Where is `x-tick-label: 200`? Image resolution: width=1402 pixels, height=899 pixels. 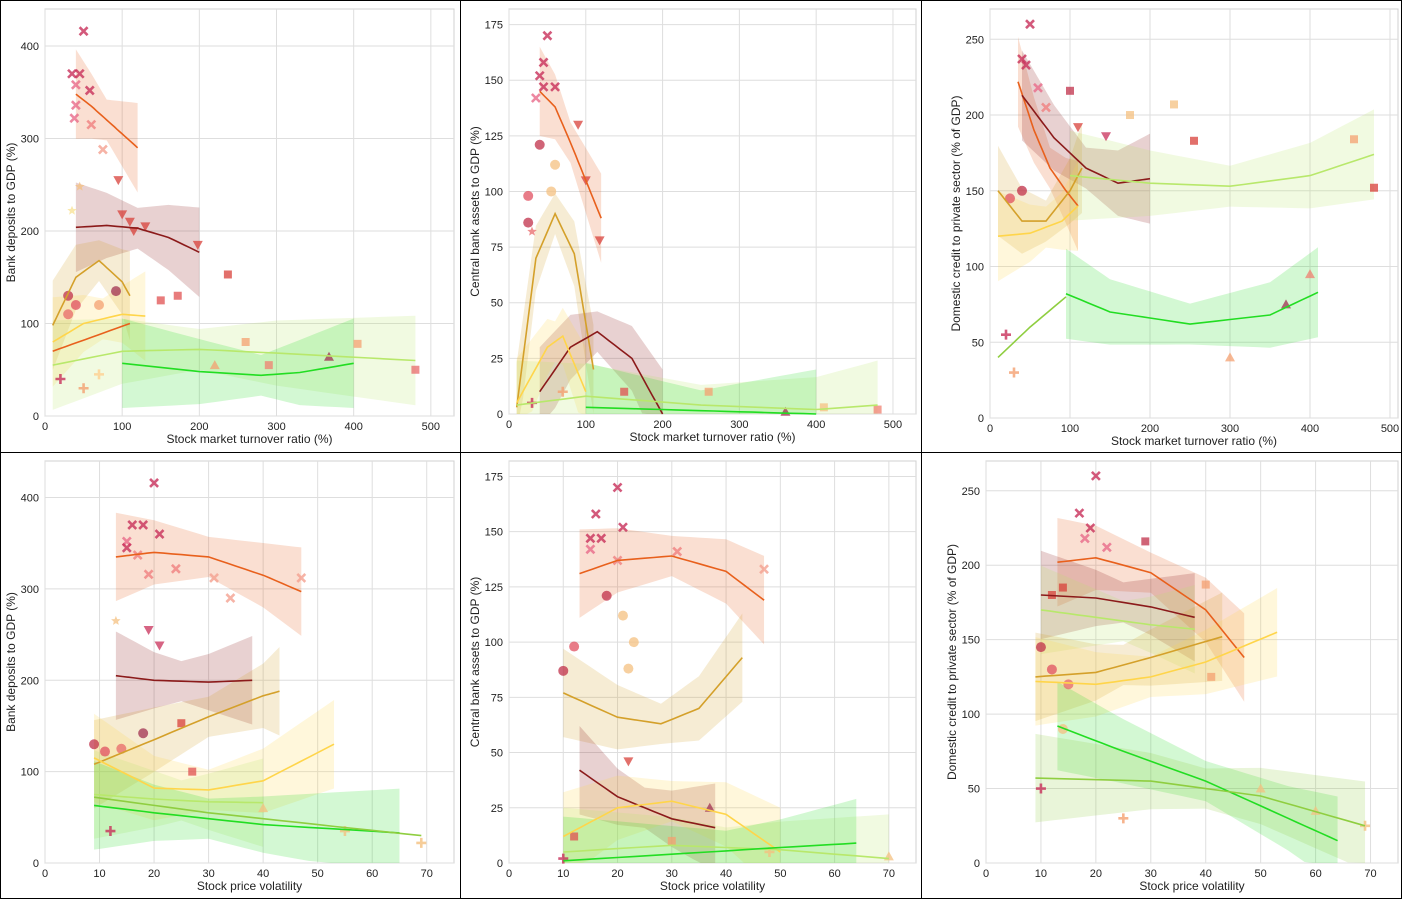
x-tick-label: 200 is located at coordinates (199, 427).